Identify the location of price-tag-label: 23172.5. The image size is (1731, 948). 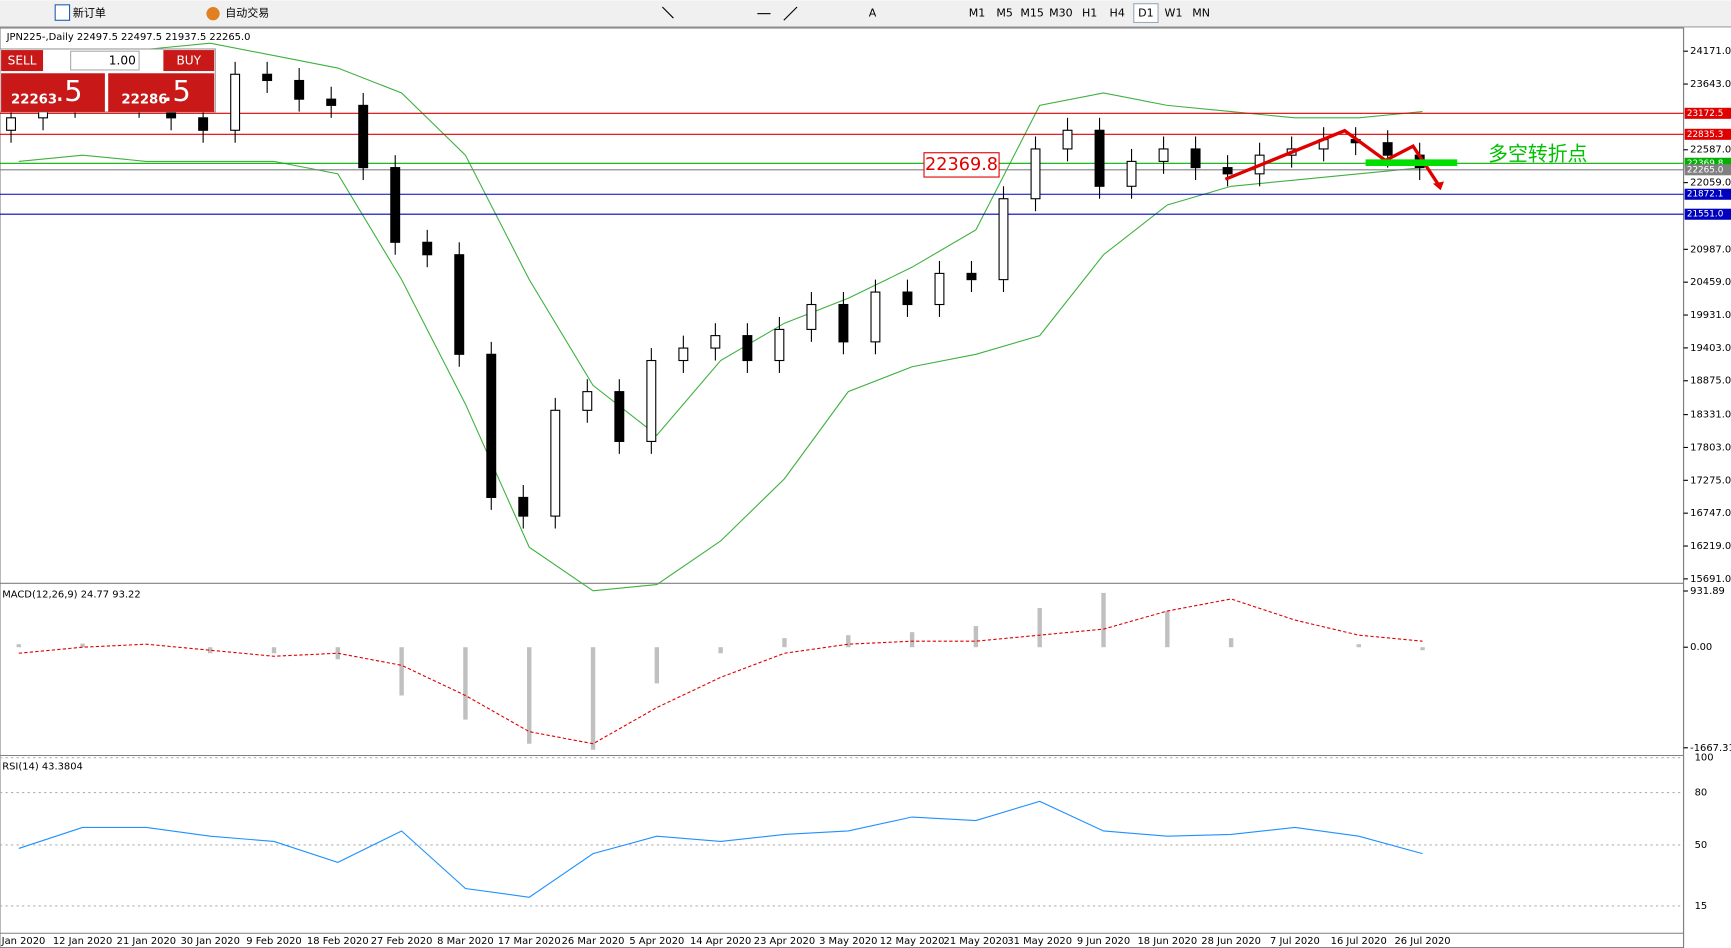
(1705, 114).